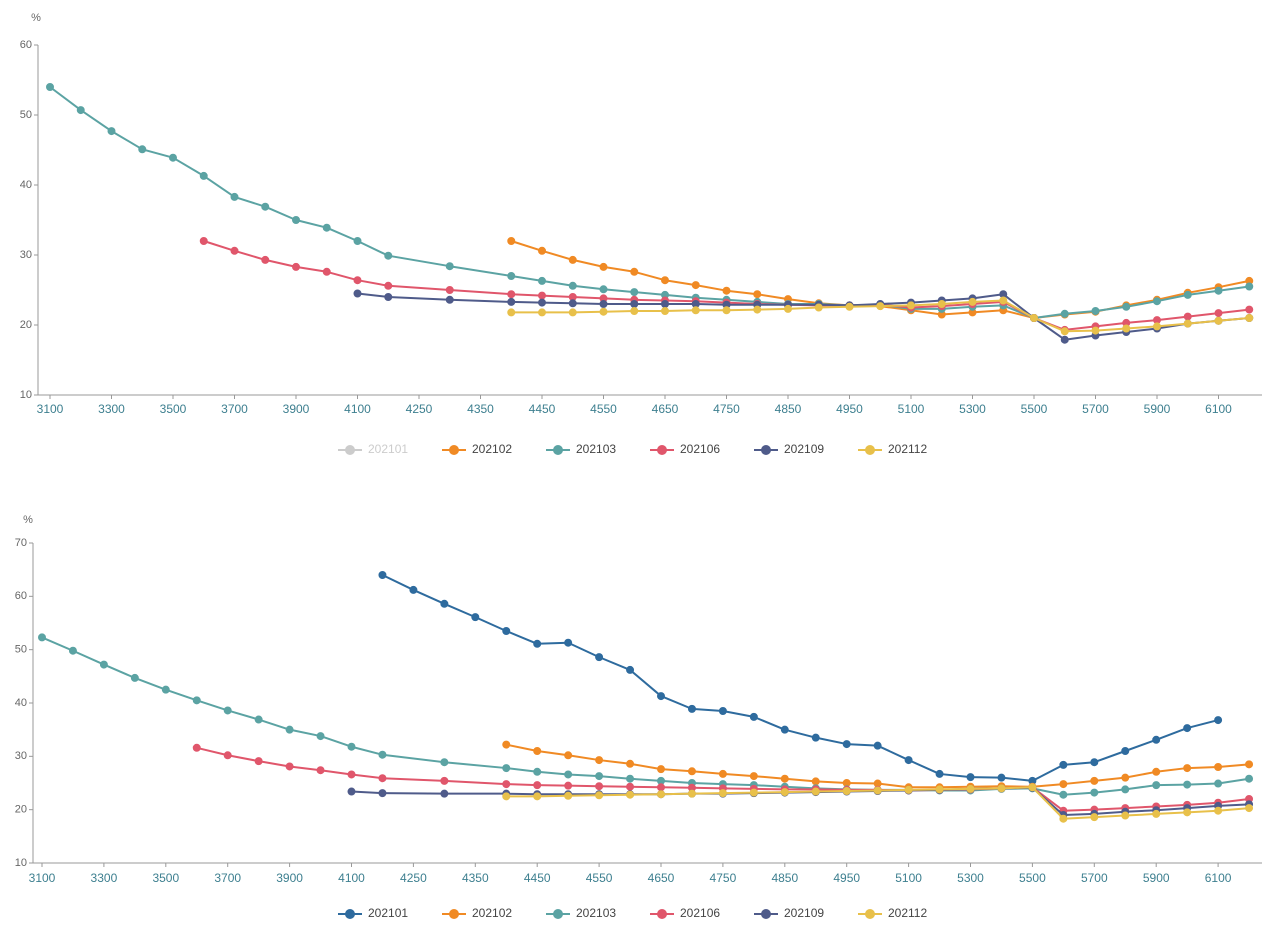 This screenshot has width=1270, height=926. Describe the element at coordinates (36, 18) in the screenshot. I see `y-axis-label: %` at that location.